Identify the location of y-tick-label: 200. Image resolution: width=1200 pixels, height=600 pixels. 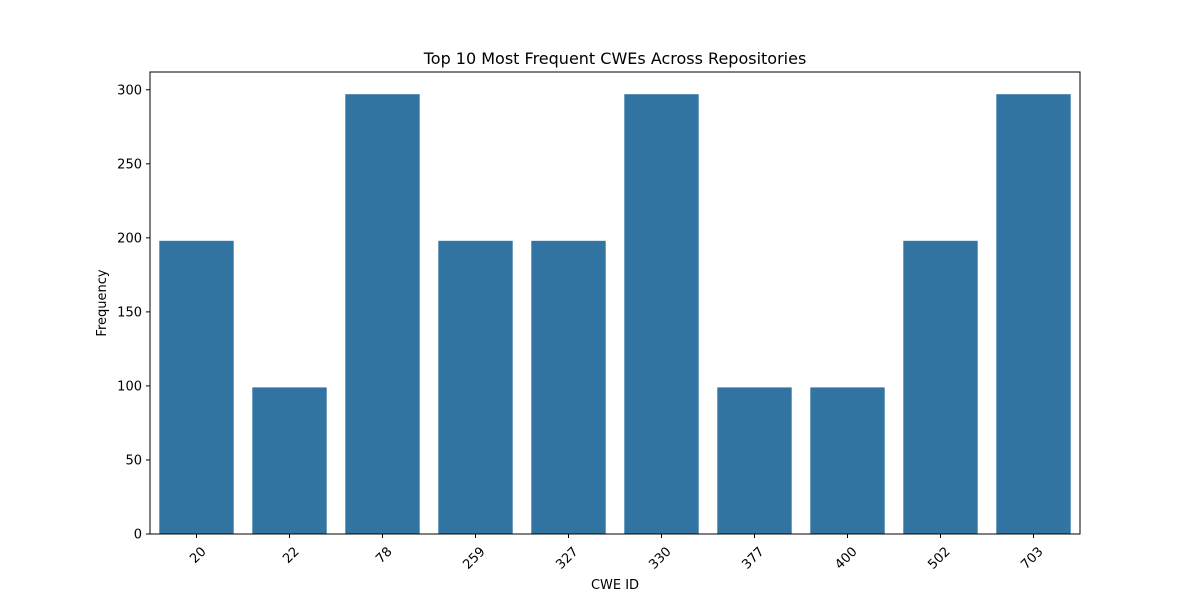
(129, 238).